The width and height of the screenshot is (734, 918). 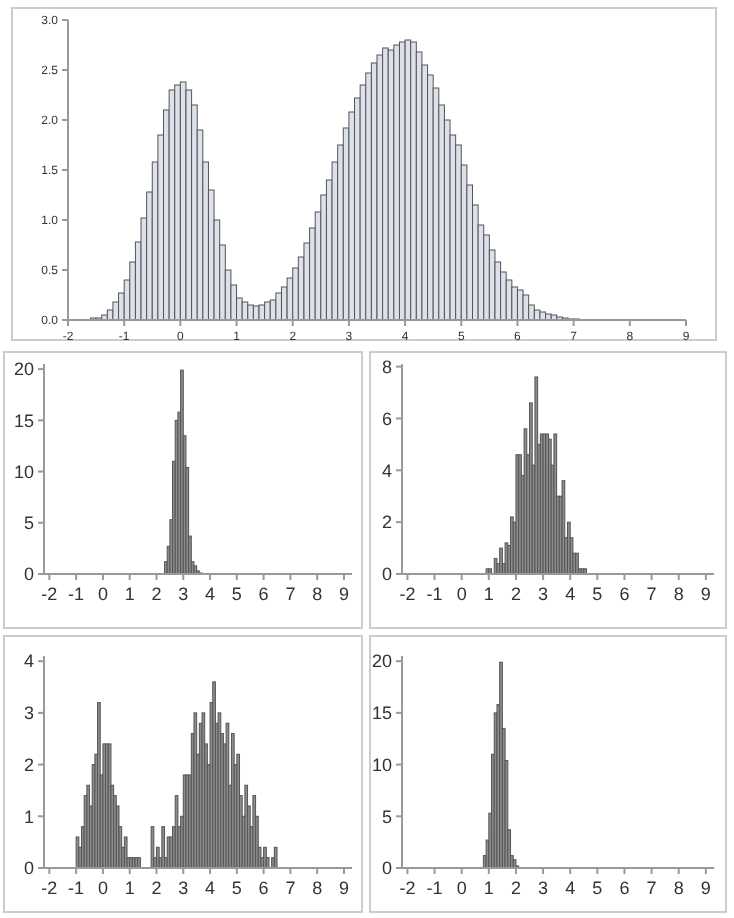 I want to click on y-tick-label: 3, so click(x=28, y=713).